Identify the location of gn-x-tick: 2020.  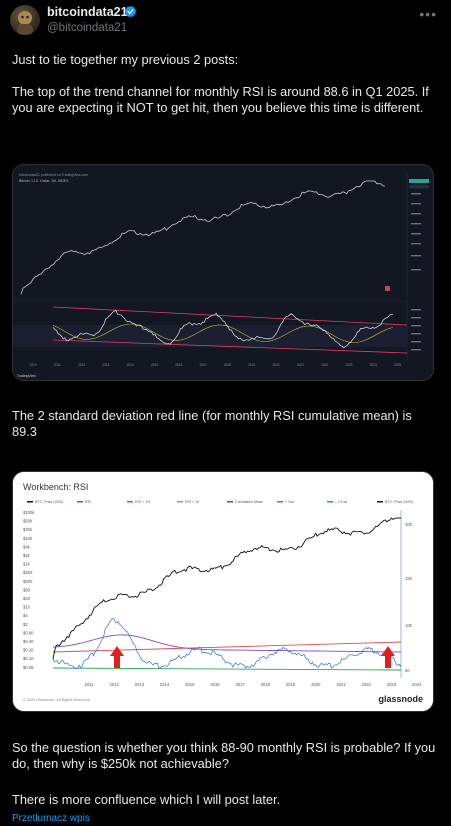
(316, 684).